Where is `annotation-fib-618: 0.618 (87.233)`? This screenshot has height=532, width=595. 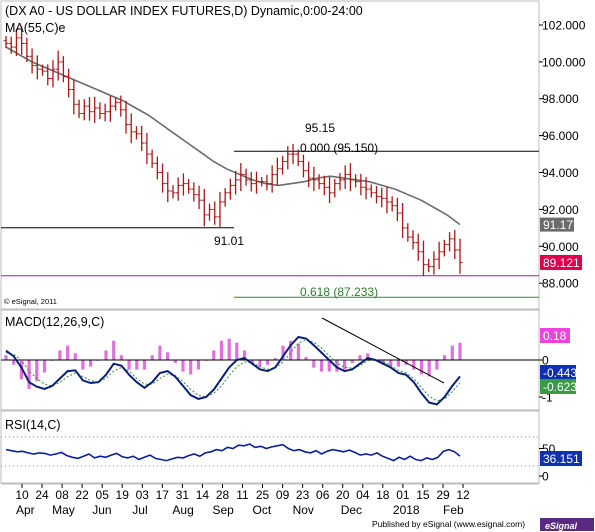
annotation-fib-618: 0.618 (87.233) is located at coordinates (339, 292).